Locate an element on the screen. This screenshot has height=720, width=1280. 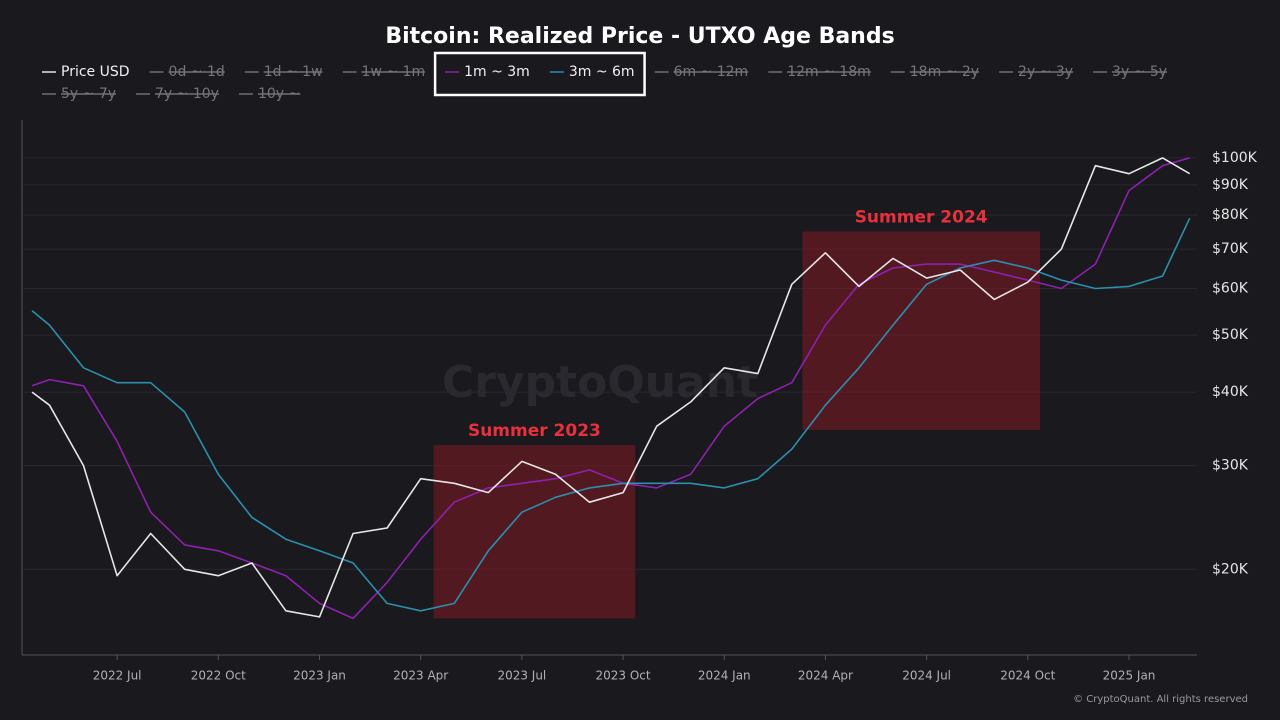
x-tick-label: 2023 Jan is located at coordinates (319, 676).